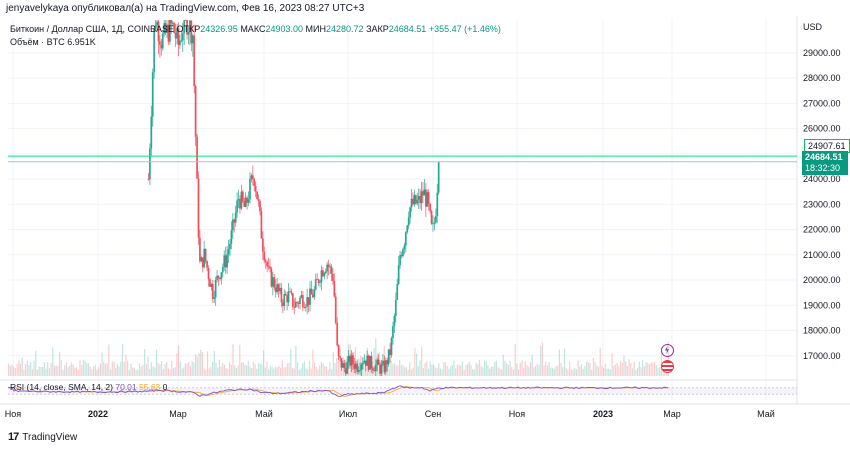  What do you see at coordinates (165, 387) in the screenshot?
I see `rsi-extra-value: 0` at bounding box center [165, 387].